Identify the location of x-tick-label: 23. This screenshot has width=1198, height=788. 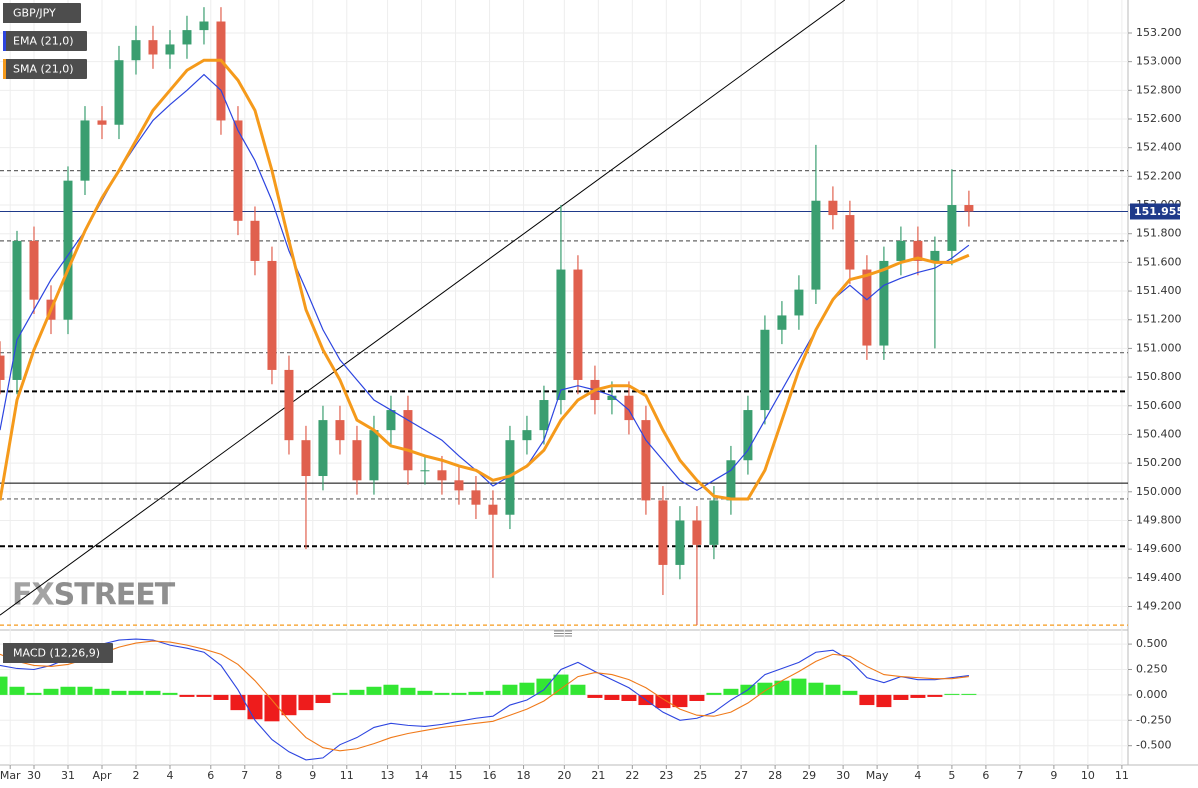
(666, 775).